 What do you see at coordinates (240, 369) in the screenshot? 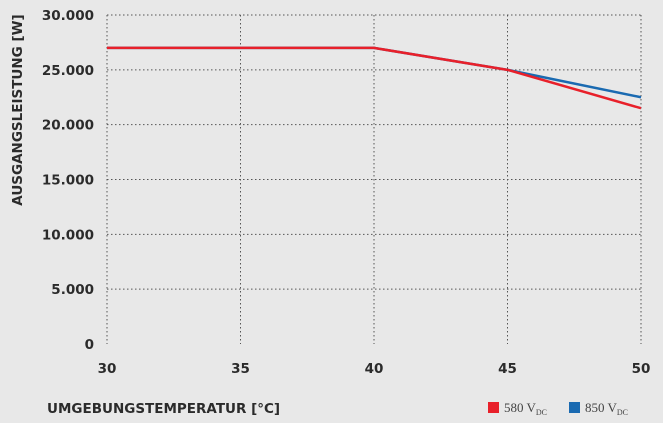
I see `x-tick-label: 35` at bounding box center [240, 369].